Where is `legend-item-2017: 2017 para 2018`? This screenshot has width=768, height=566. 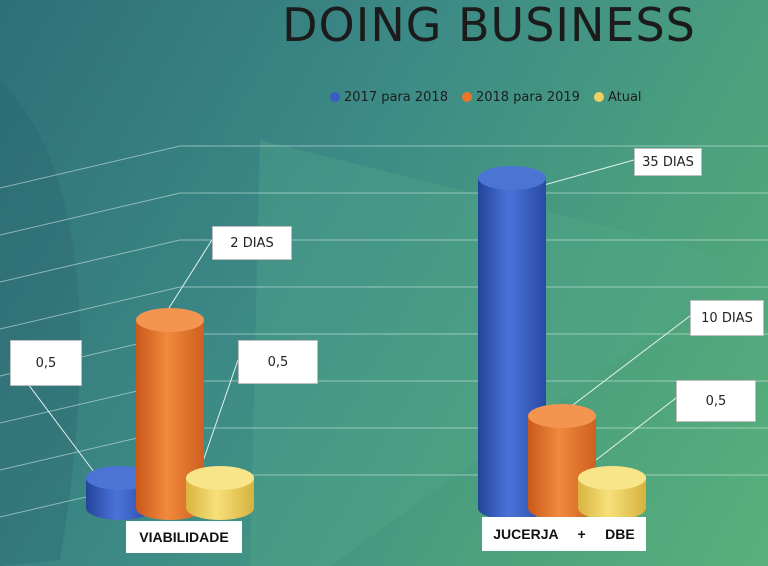 legend-item-2017: 2017 para 2018 is located at coordinates (389, 97).